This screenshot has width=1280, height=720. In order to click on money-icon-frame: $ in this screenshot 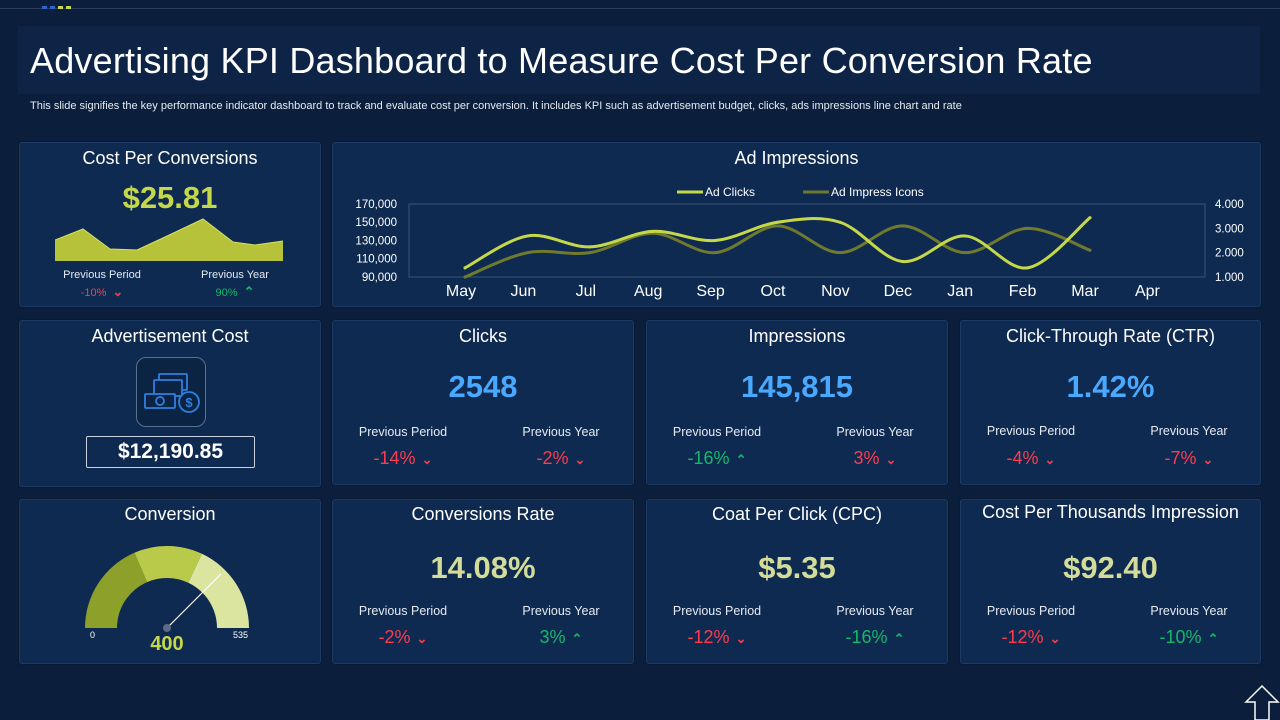, I will do `click(171, 392)`.